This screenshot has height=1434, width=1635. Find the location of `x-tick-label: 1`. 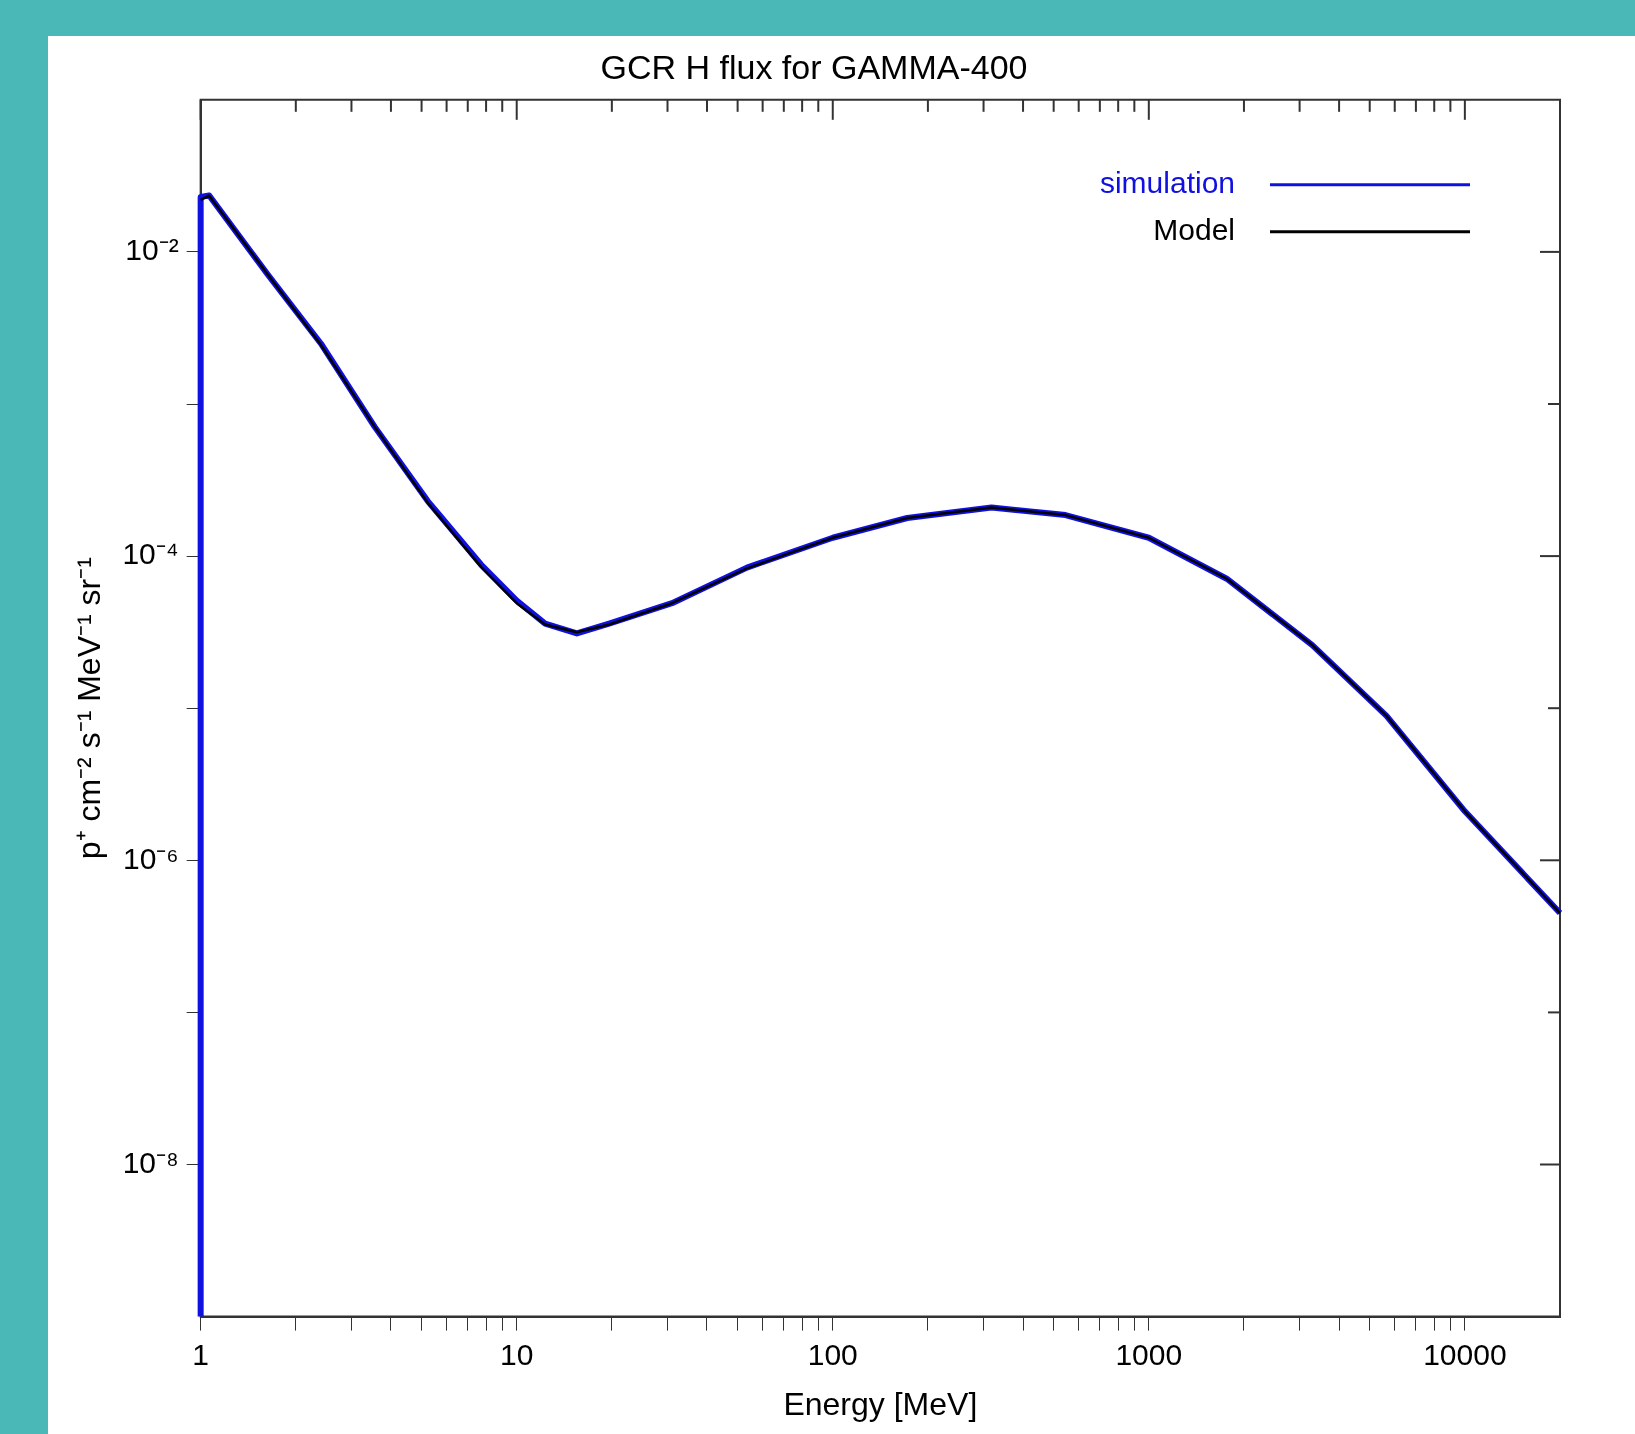

x-tick-label: 1 is located at coordinates (200, 1354).